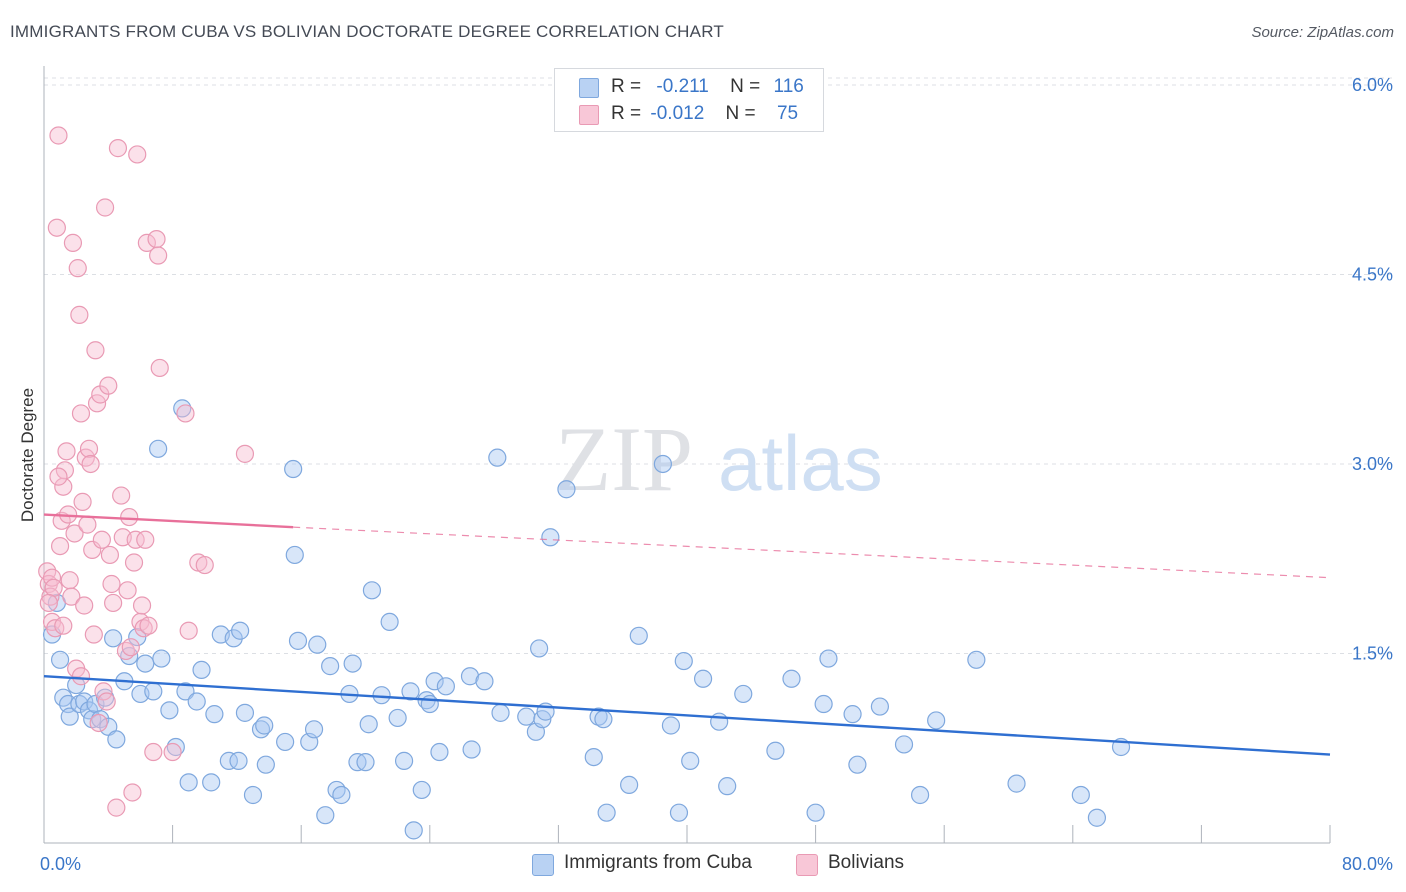  What do you see at coordinates (689, 100) in the screenshot?
I see `correlation-legend: R = -0.211 N = 116 R = -0.012 N = 75` at bounding box center [689, 100].